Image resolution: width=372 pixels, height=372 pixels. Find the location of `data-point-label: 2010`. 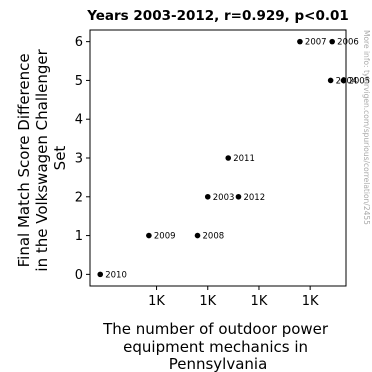

data-point-label: 2010 is located at coordinates (116, 275).